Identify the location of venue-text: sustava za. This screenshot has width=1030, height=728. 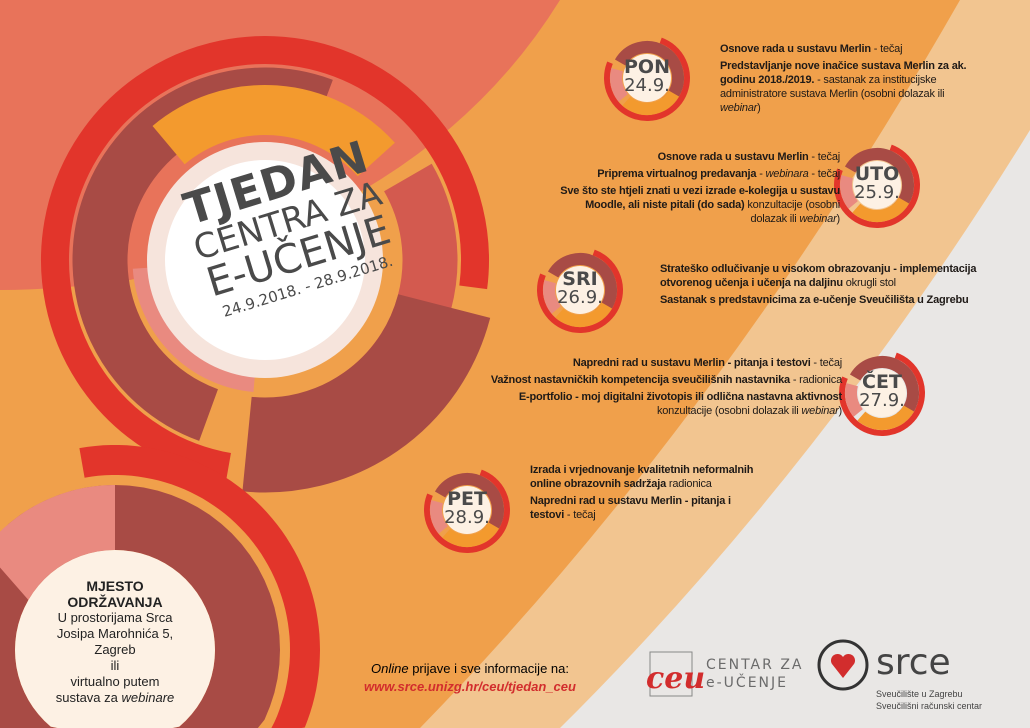
(88, 697).